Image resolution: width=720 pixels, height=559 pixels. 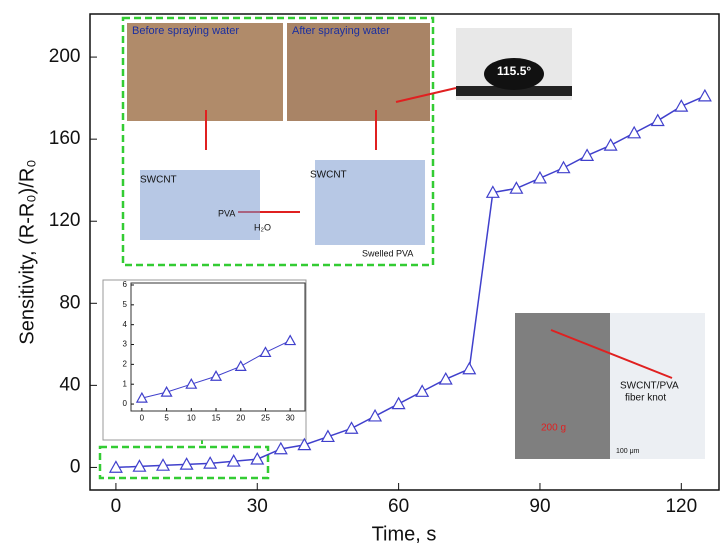 What do you see at coordinates (341, 31) in the screenshot?
I see `annotation: After spraying water` at bounding box center [341, 31].